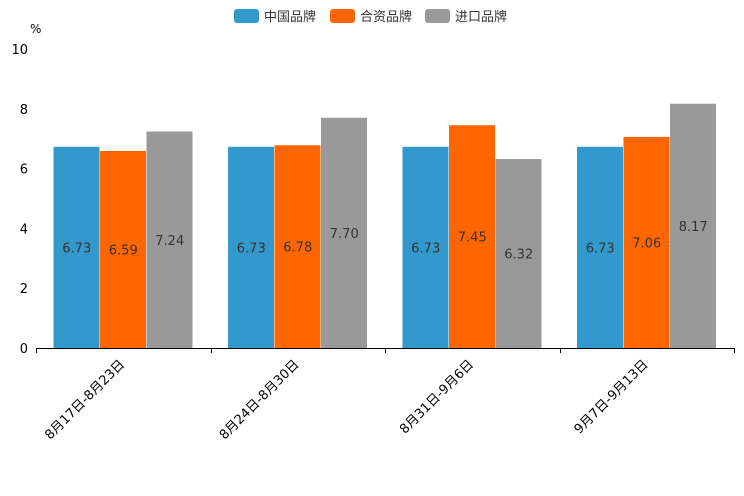  Describe the element at coordinates (24, 229) in the screenshot. I see `y-tick-label: 4` at that location.